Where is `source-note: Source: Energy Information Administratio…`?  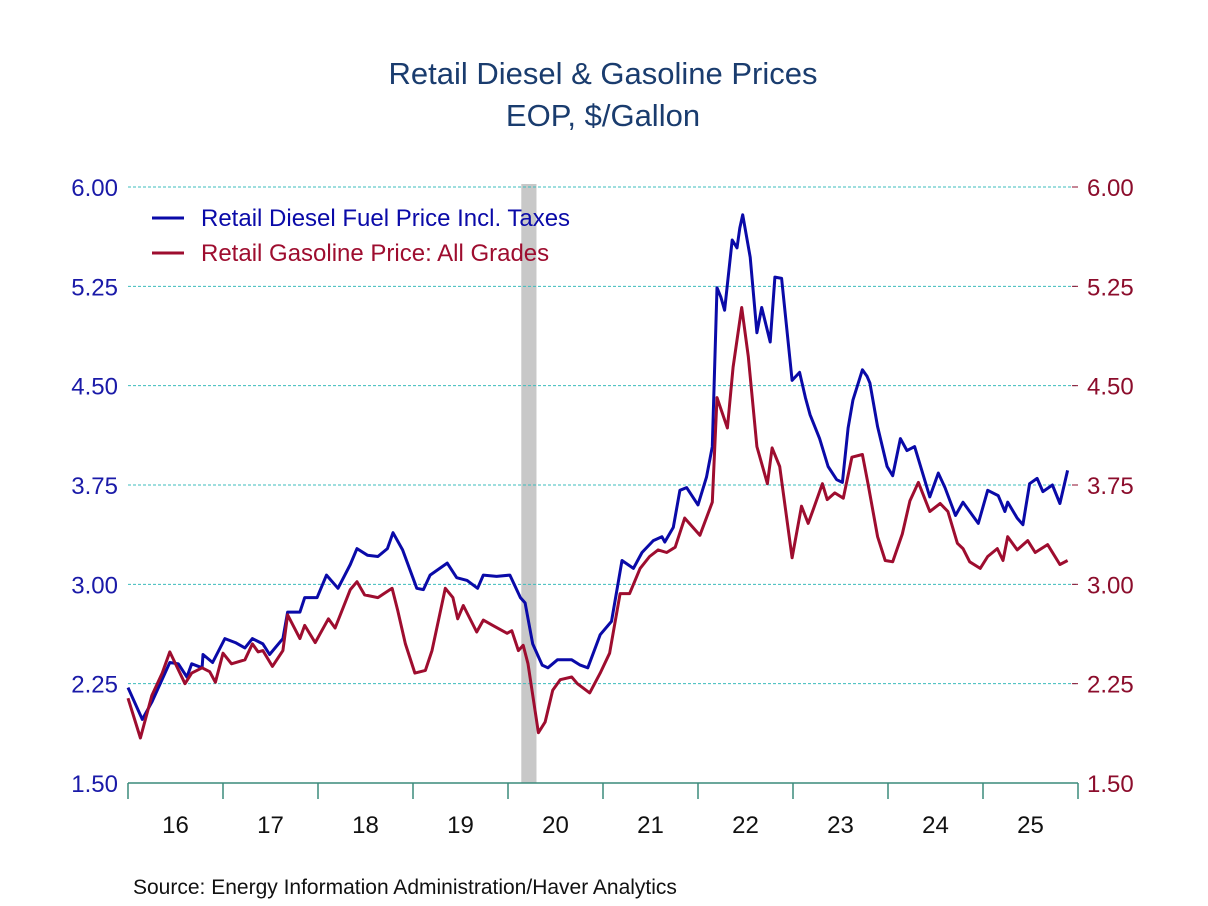 source-note: Source: Energy Information Administratio… is located at coordinates (405, 887).